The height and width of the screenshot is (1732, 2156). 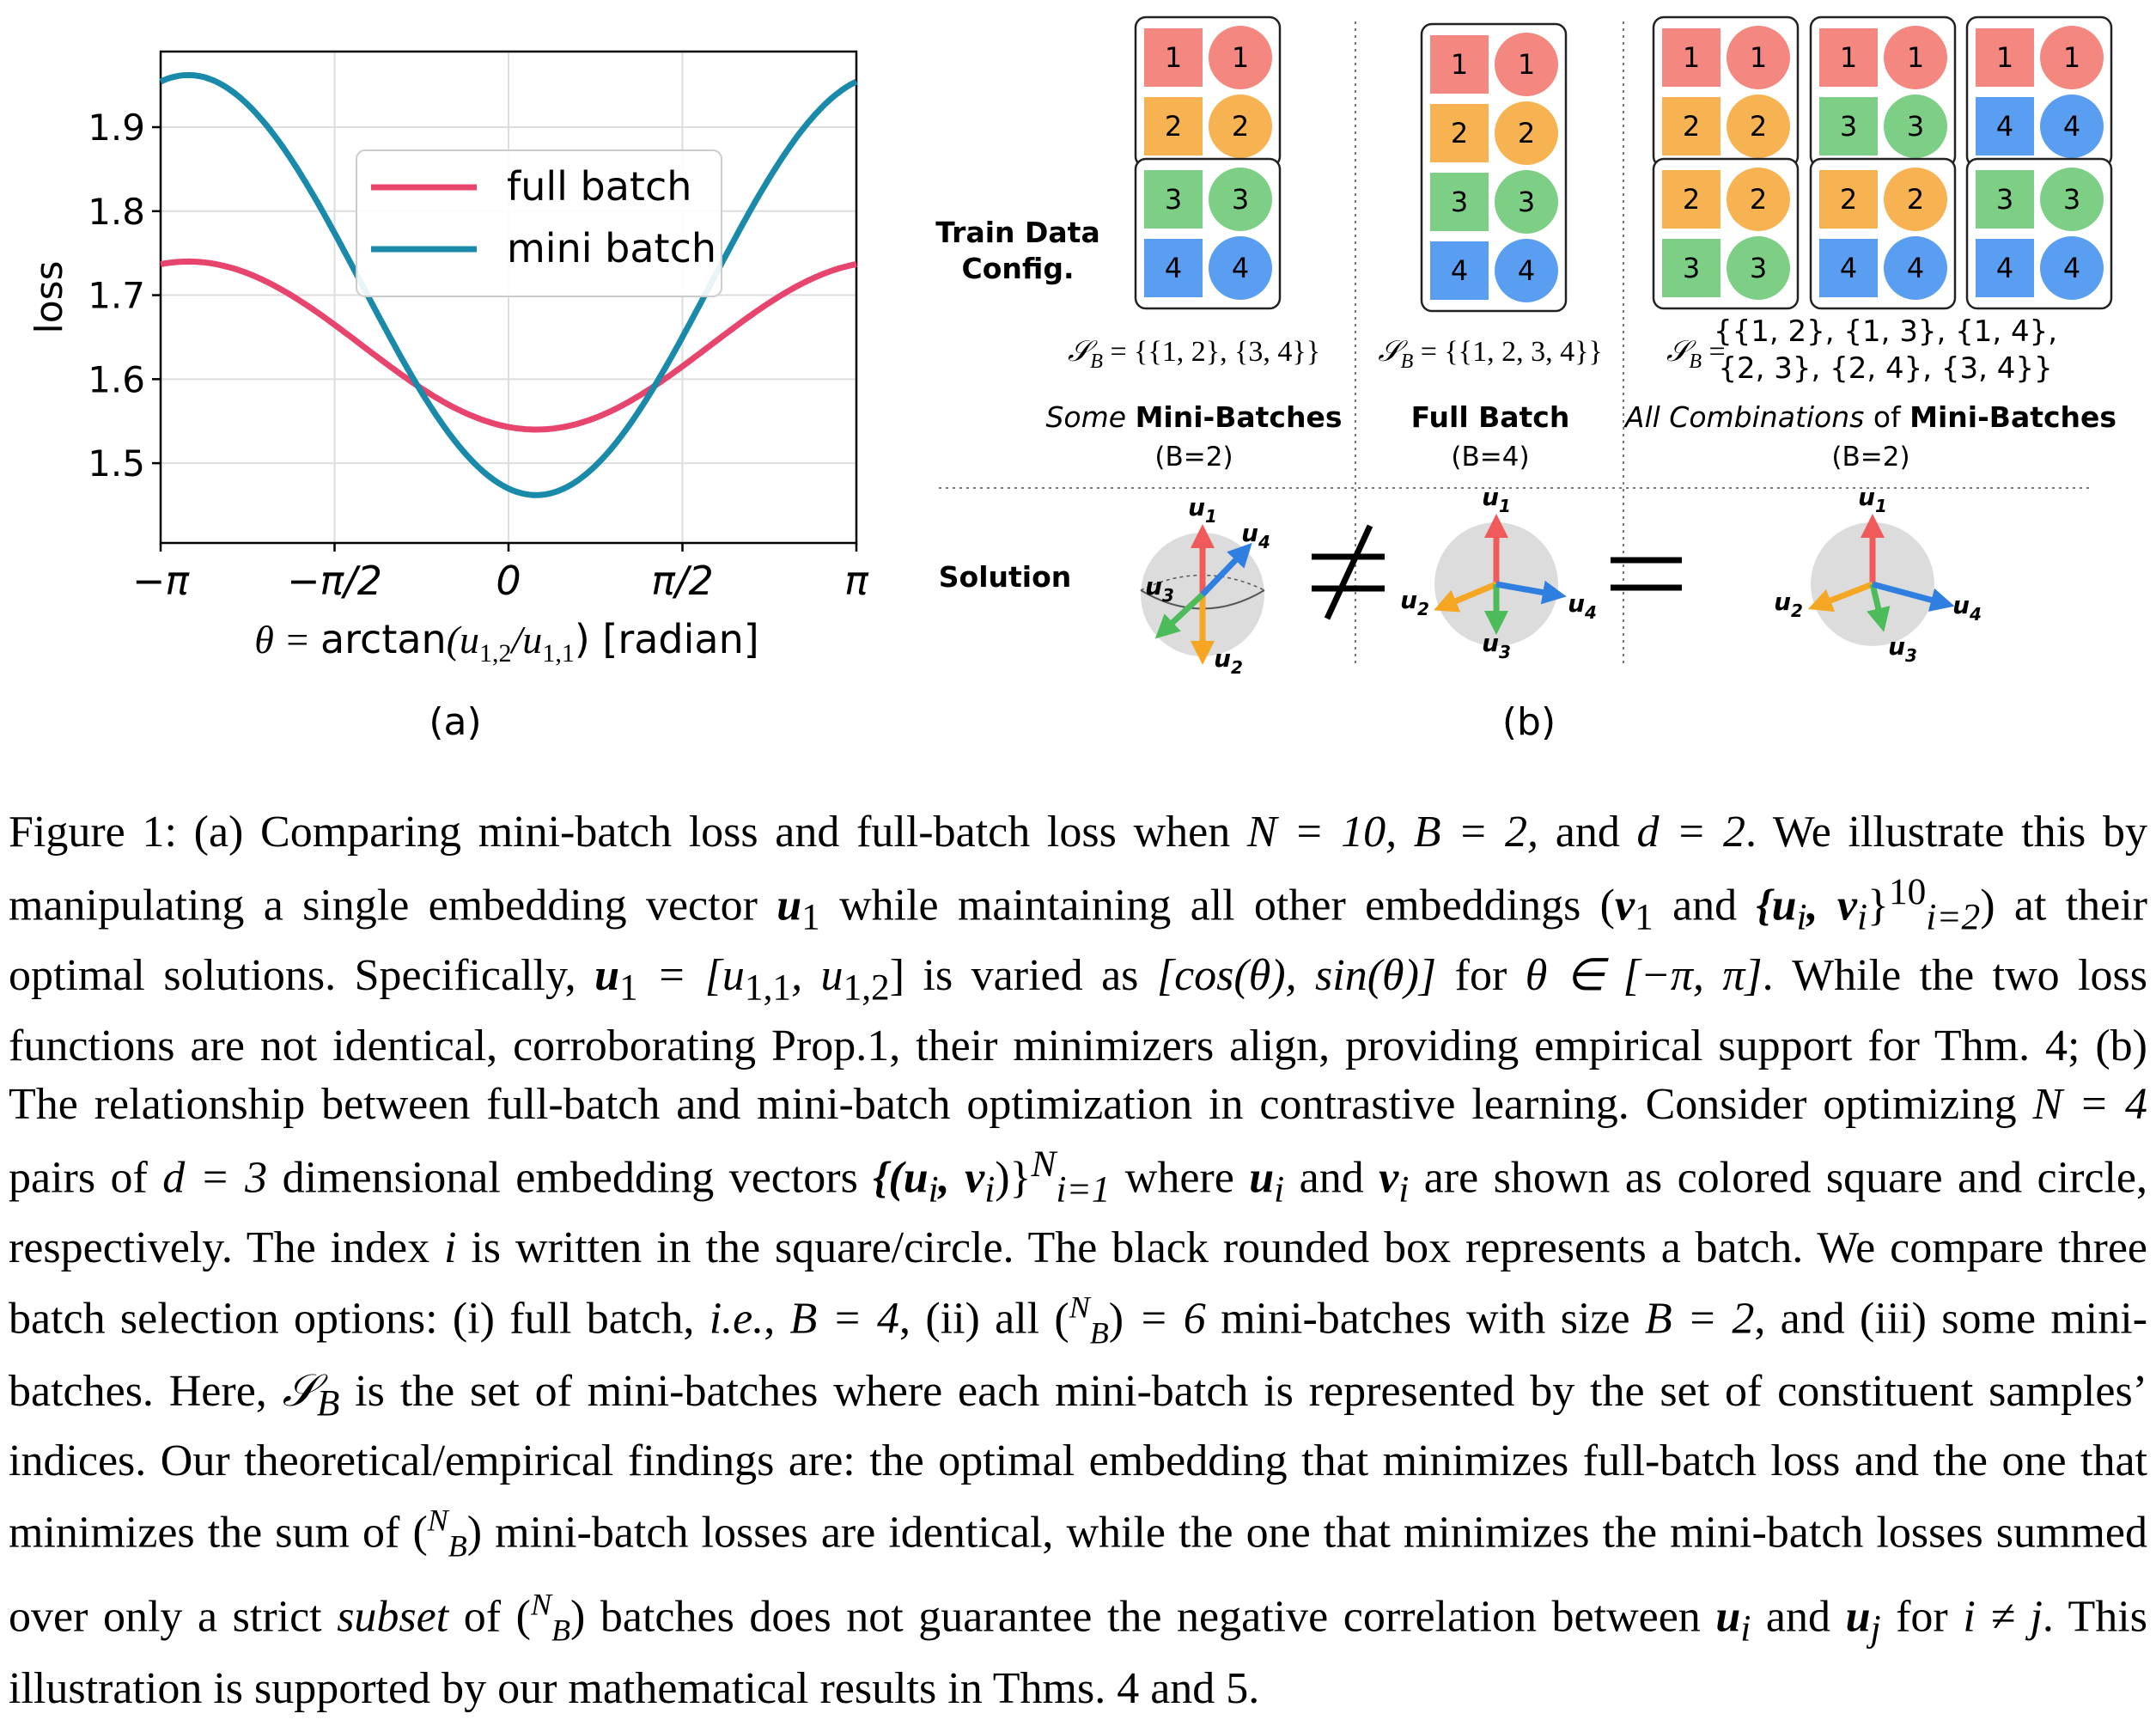 What do you see at coordinates (1348, 572) in the screenshot?
I see `not-equal-symbol` at bounding box center [1348, 572].